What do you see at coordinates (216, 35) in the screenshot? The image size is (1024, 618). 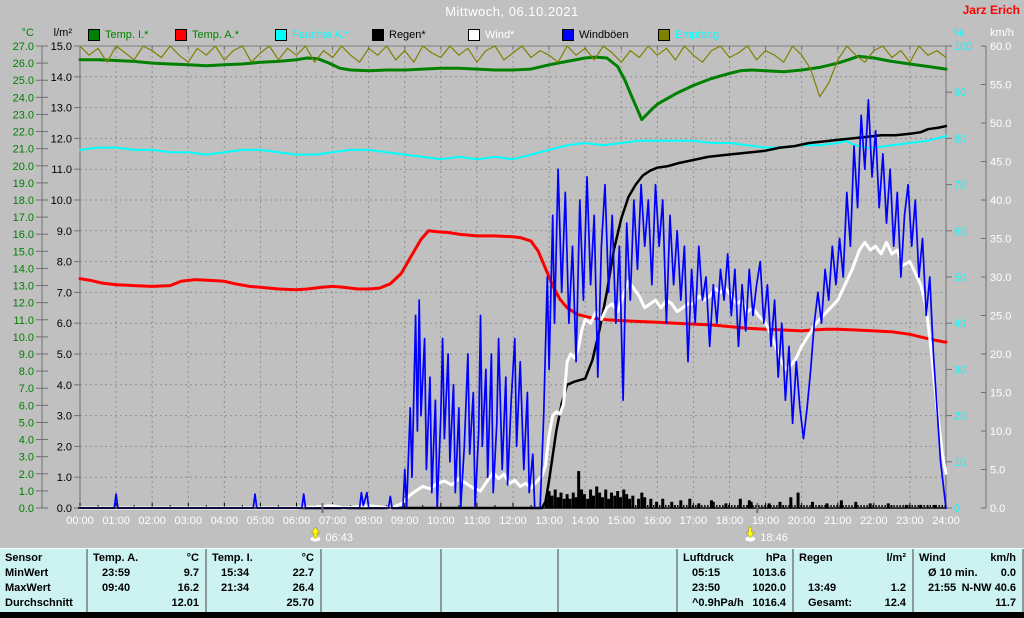 I see `legend-label-temp-a: Temp. A.*` at bounding box center [216, 35].